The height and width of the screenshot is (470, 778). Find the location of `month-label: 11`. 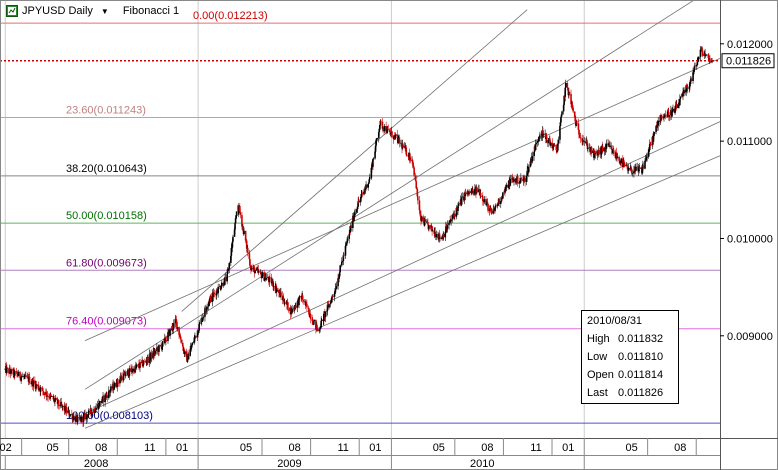

month-label: 11 is located at coordinates (342, 448).